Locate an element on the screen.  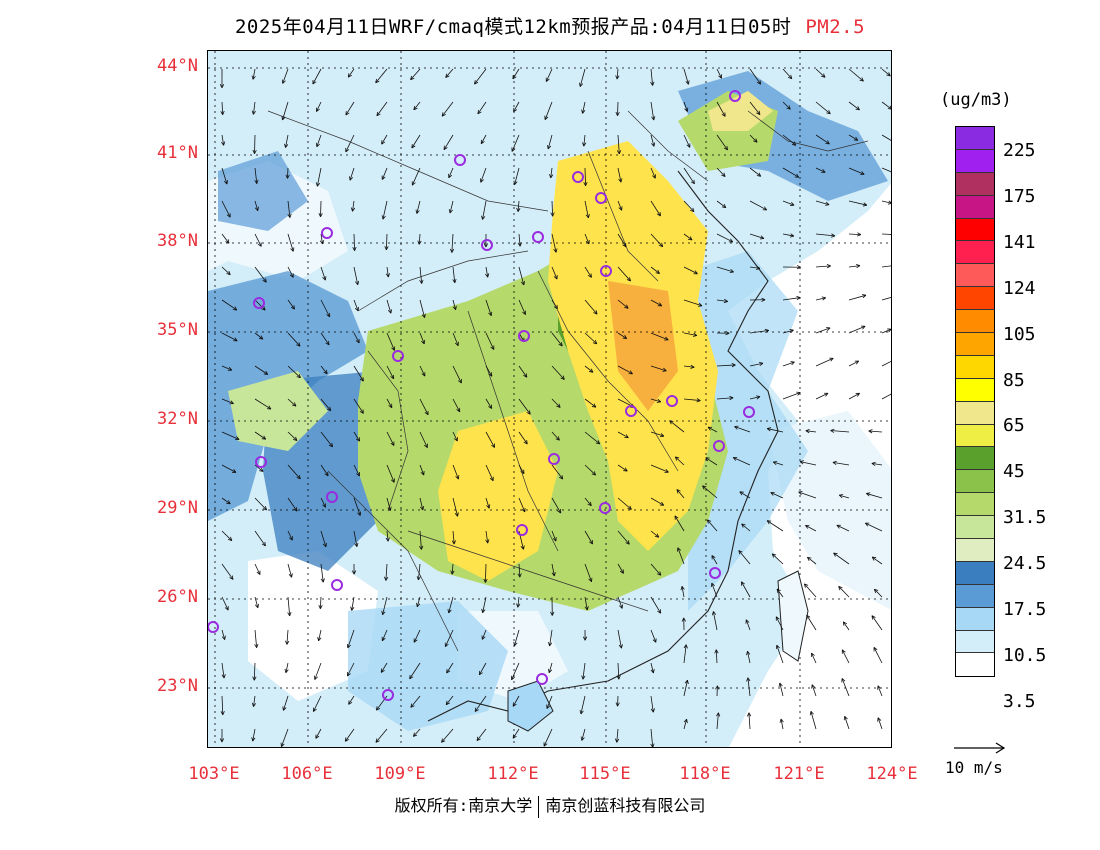
lat-label-38: 38°N is located at coordinates (177, 241).